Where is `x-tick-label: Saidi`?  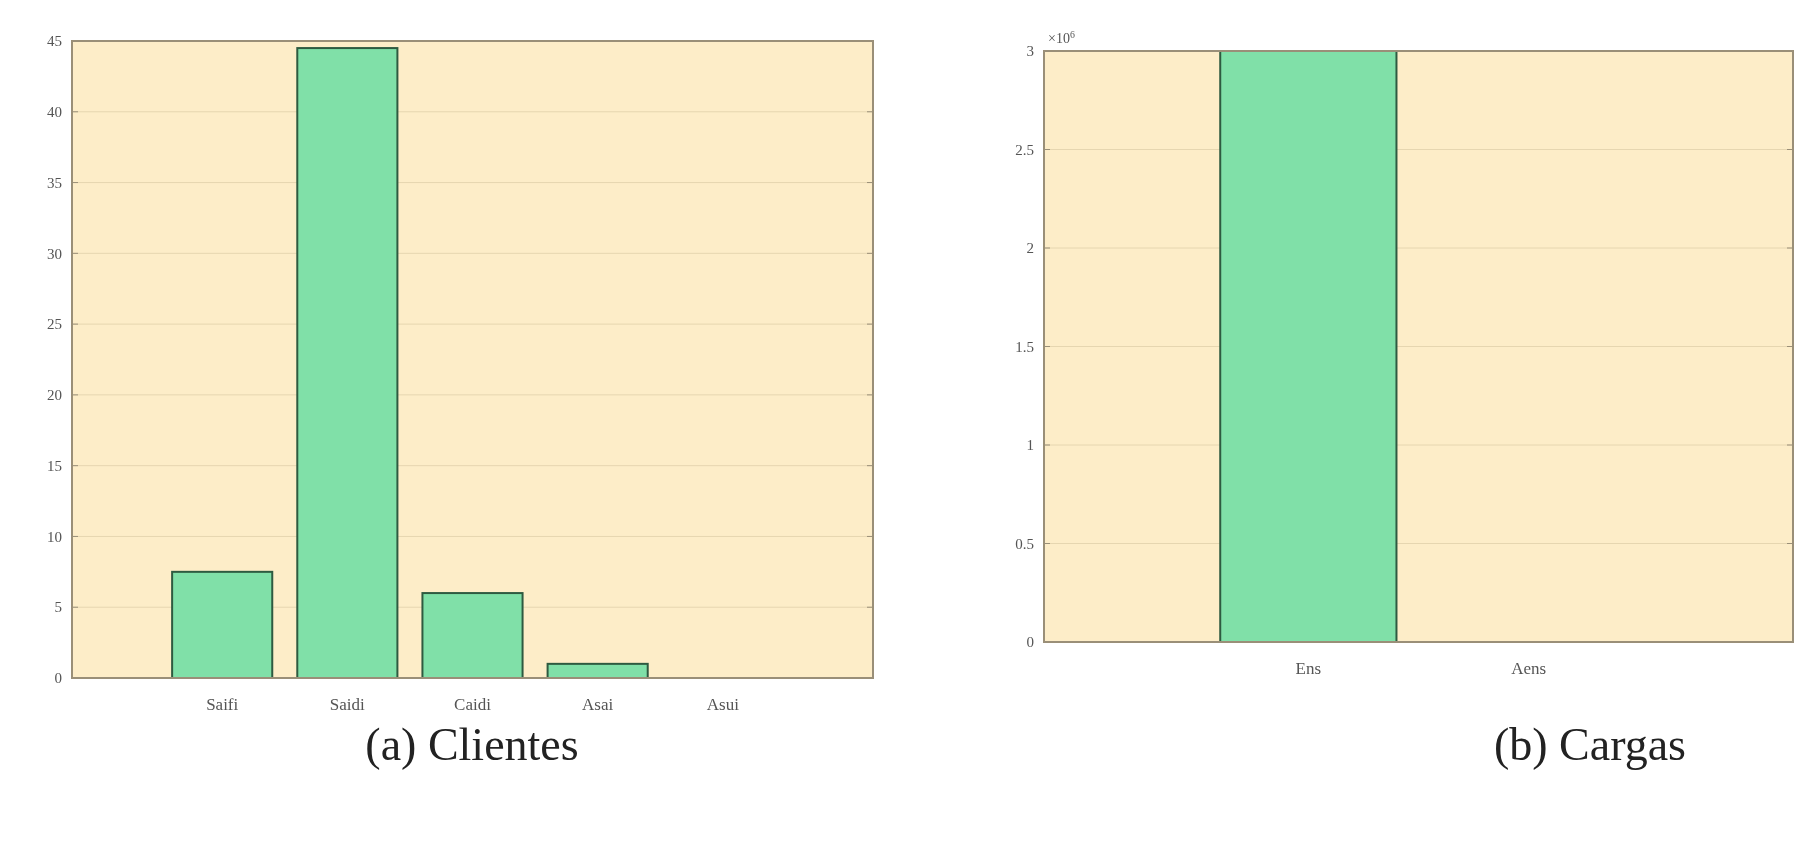 x-tick-label: Saidi is located at coordinates (347, 704).